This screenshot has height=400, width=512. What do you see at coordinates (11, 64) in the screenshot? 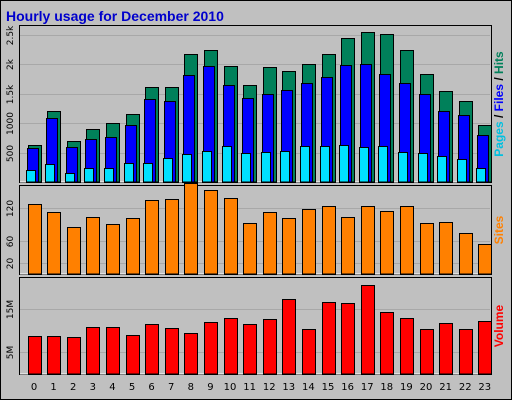
I see `y-tick-label: 2k` at bounding box center [11, 64].